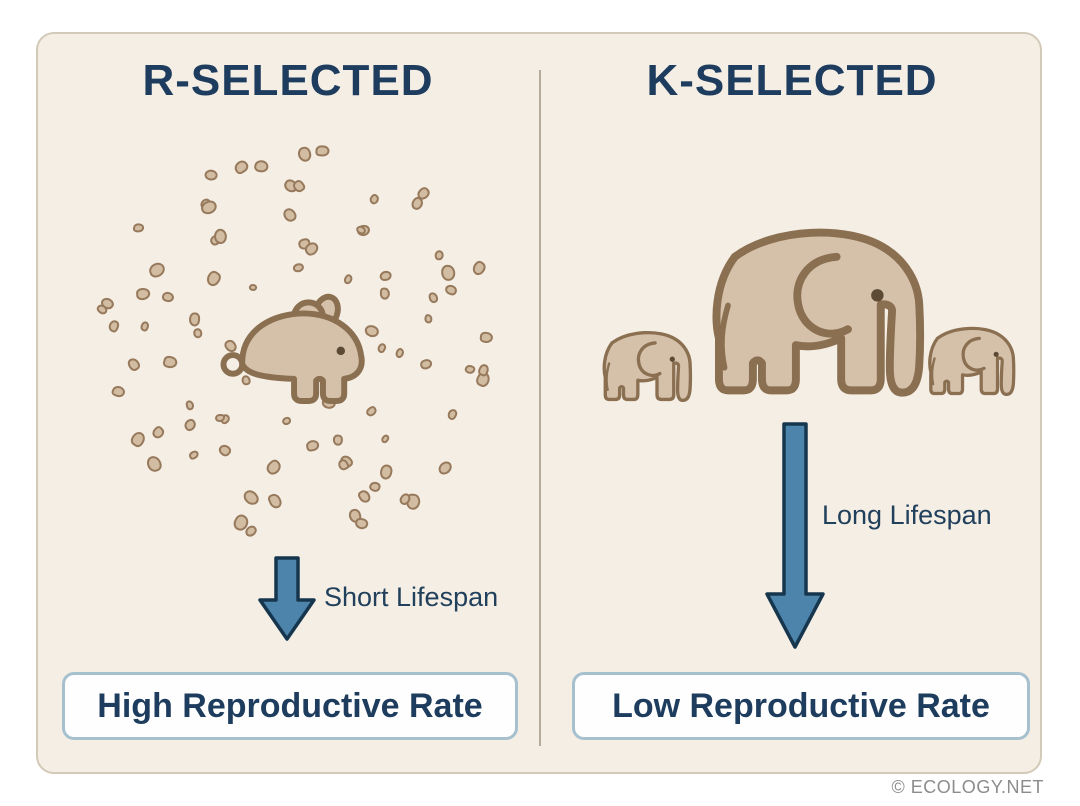 Image resolution: width=1080 pixels, height=806 pixels. What do you see at coordinates (411, 597) in the screenshot?
I see `short-lifespan-label: Short Lifespan` at bounding box center [411, 597].